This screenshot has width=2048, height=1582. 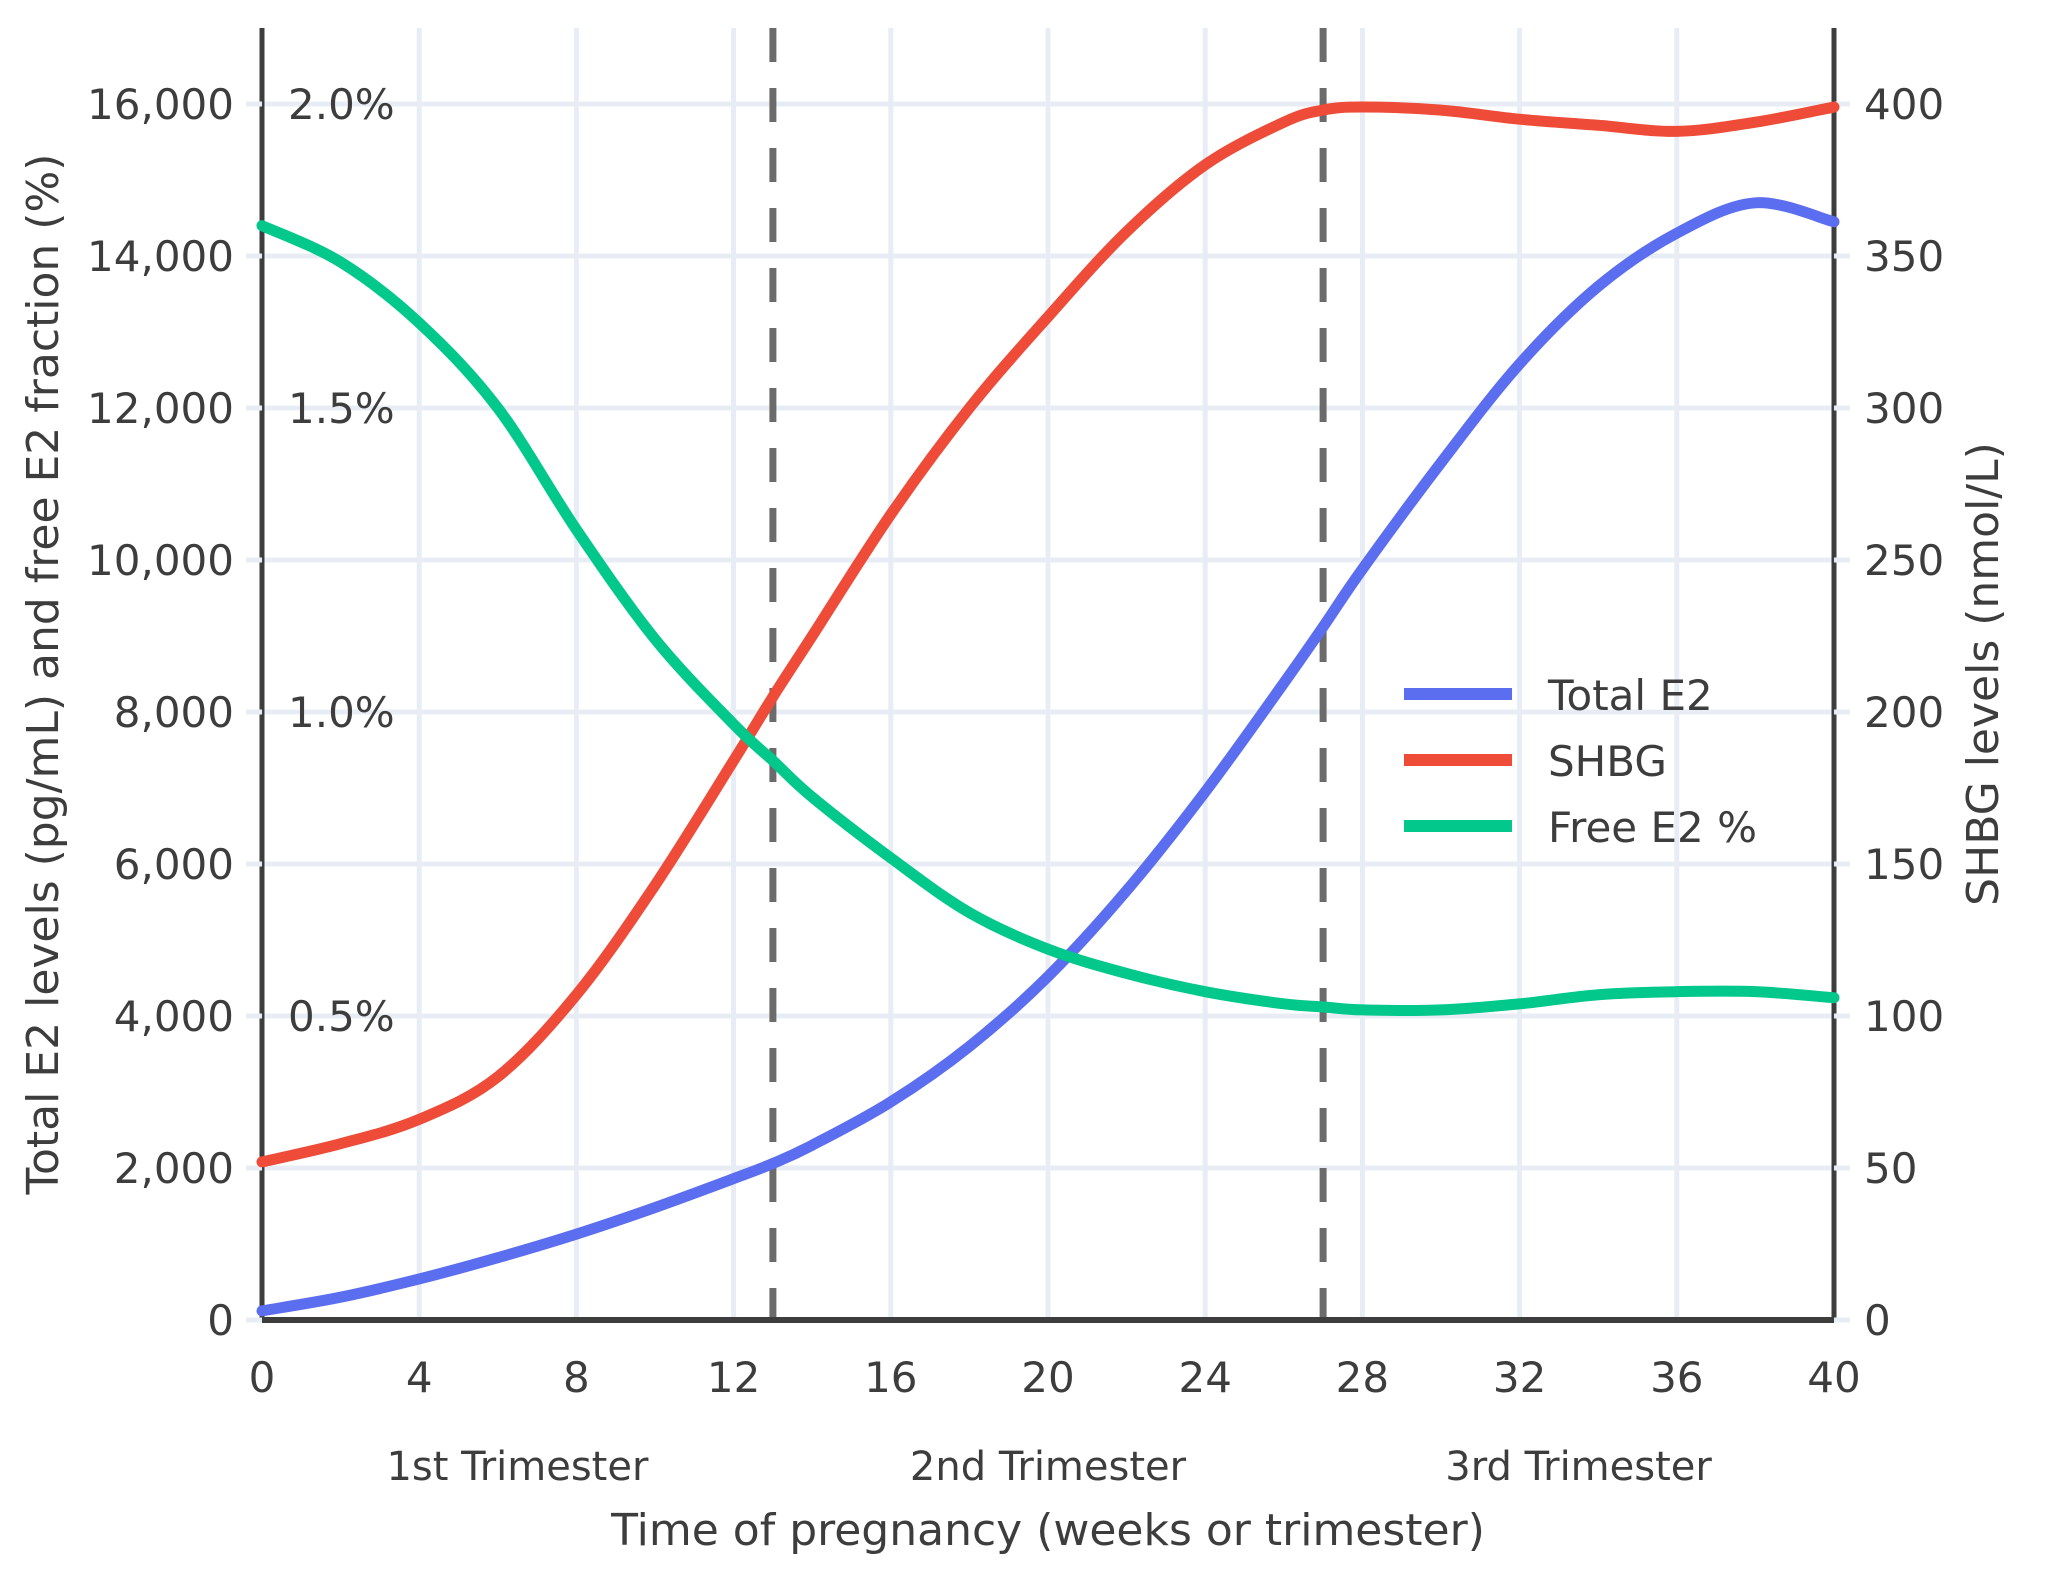 I want to click on right-tick-label: 350, so click(x=1904, y=256).